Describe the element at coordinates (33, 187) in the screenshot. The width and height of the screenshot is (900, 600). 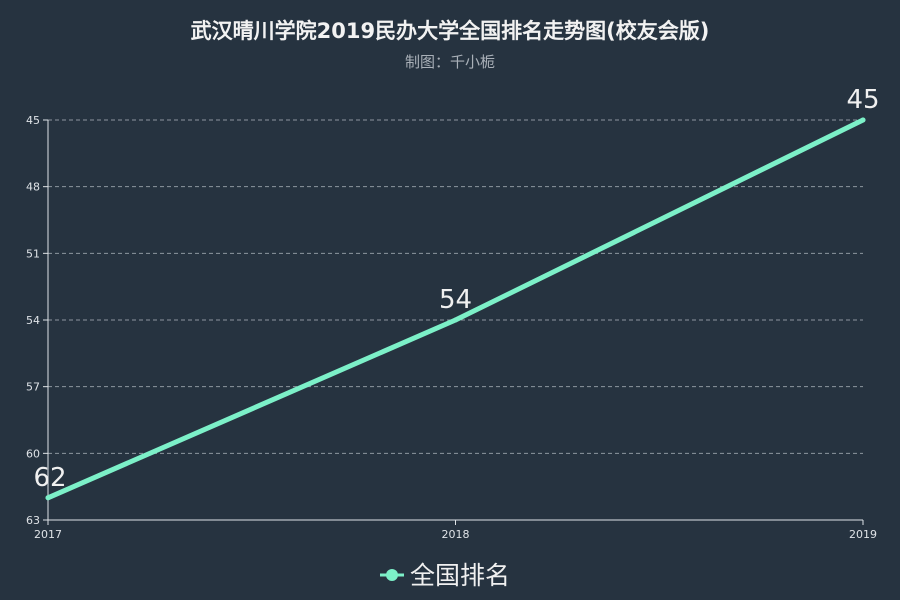
I see `y-tick-label: 48` at that location.